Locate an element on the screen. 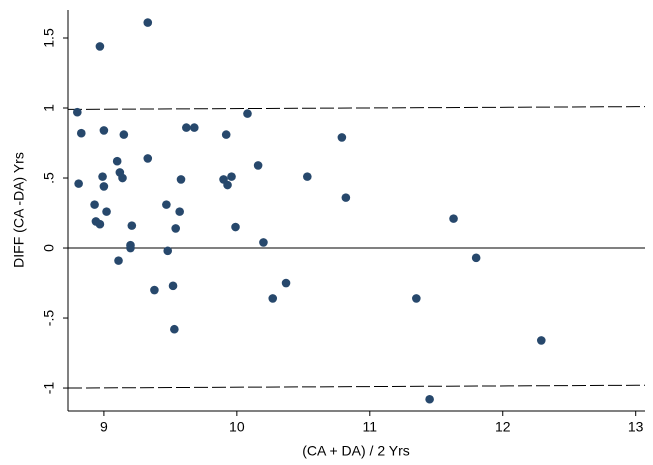 Image resolution: width=653 pixels, height=465 pixels. x-tick-label: 11 is located at coordinates (370, 427).